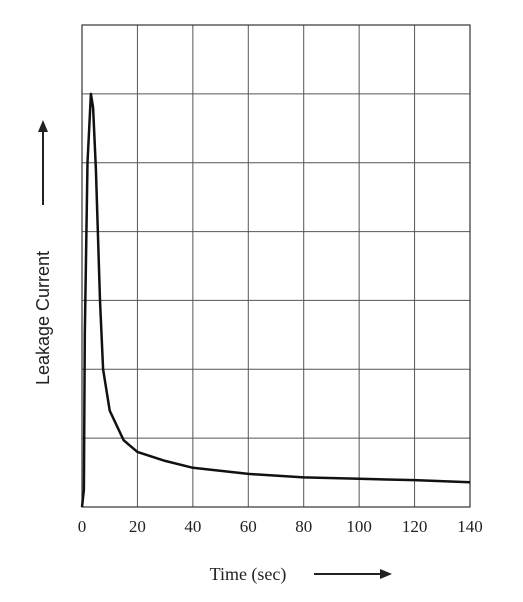 Image resolution: width=523 pixels, height=602 pixels. What do you see at coordinates (359, 526) in the screenshot?
I see `x-tick-label: 100` at bounding box center [359, 526].